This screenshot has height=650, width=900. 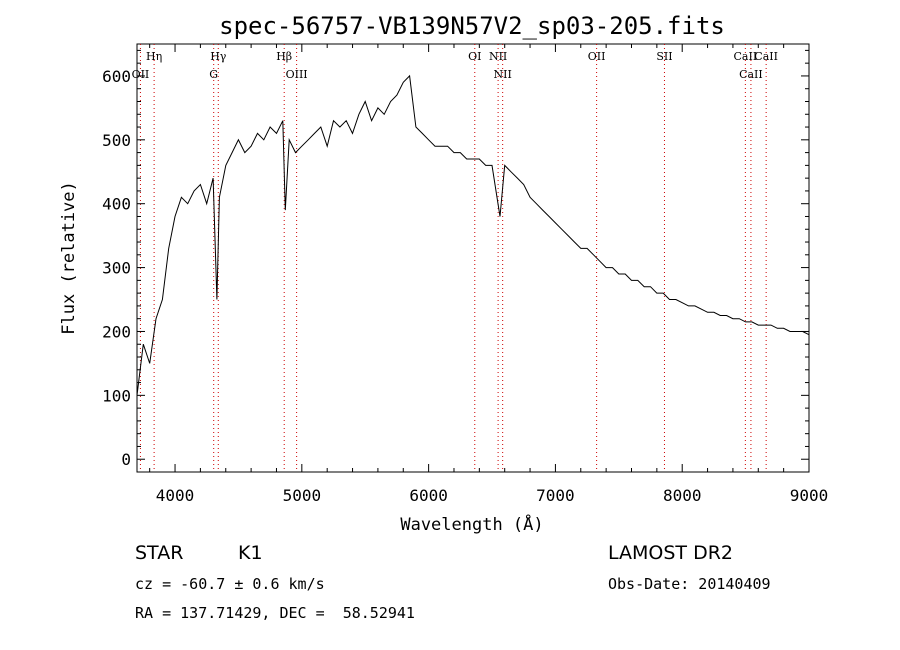 What do you see at coordinates (116, 268) in the screenshot?
I see `y-tick-label: 300` at bounding box center [116, 268].